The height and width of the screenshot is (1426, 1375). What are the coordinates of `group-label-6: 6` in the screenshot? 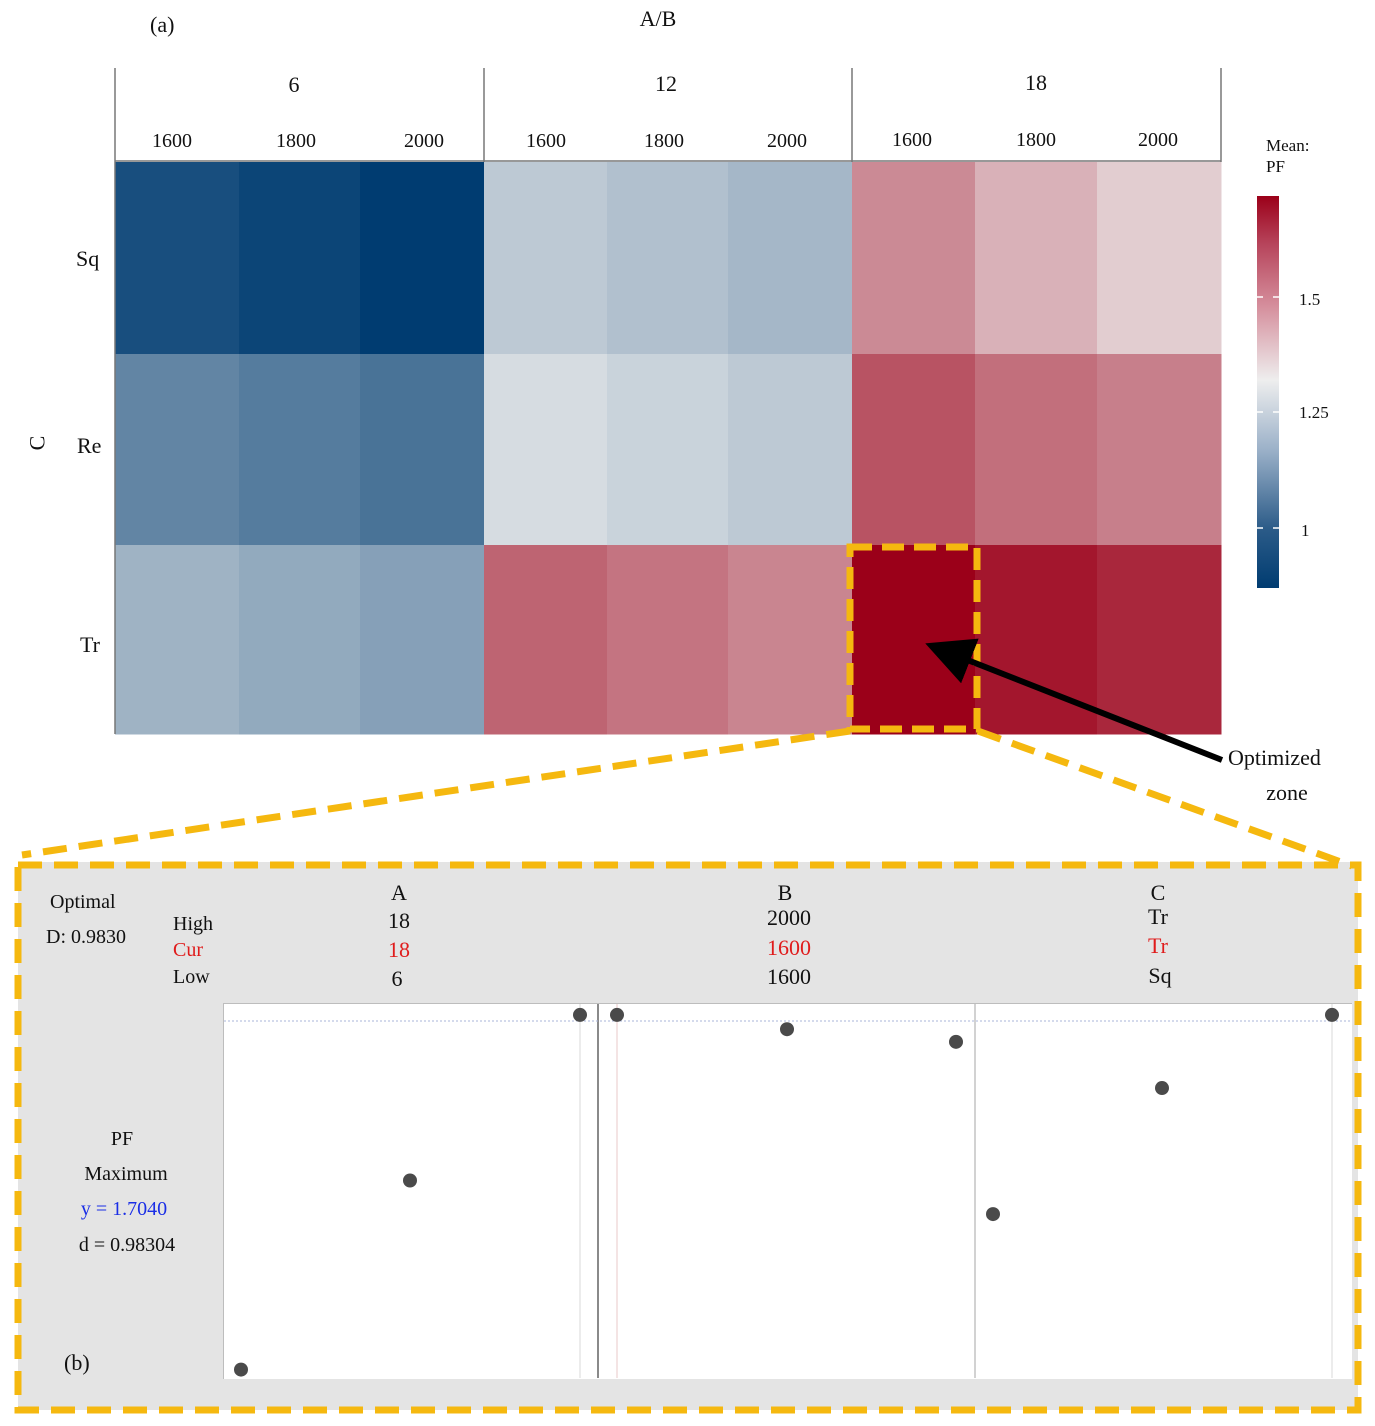 It's located at (294, 84).